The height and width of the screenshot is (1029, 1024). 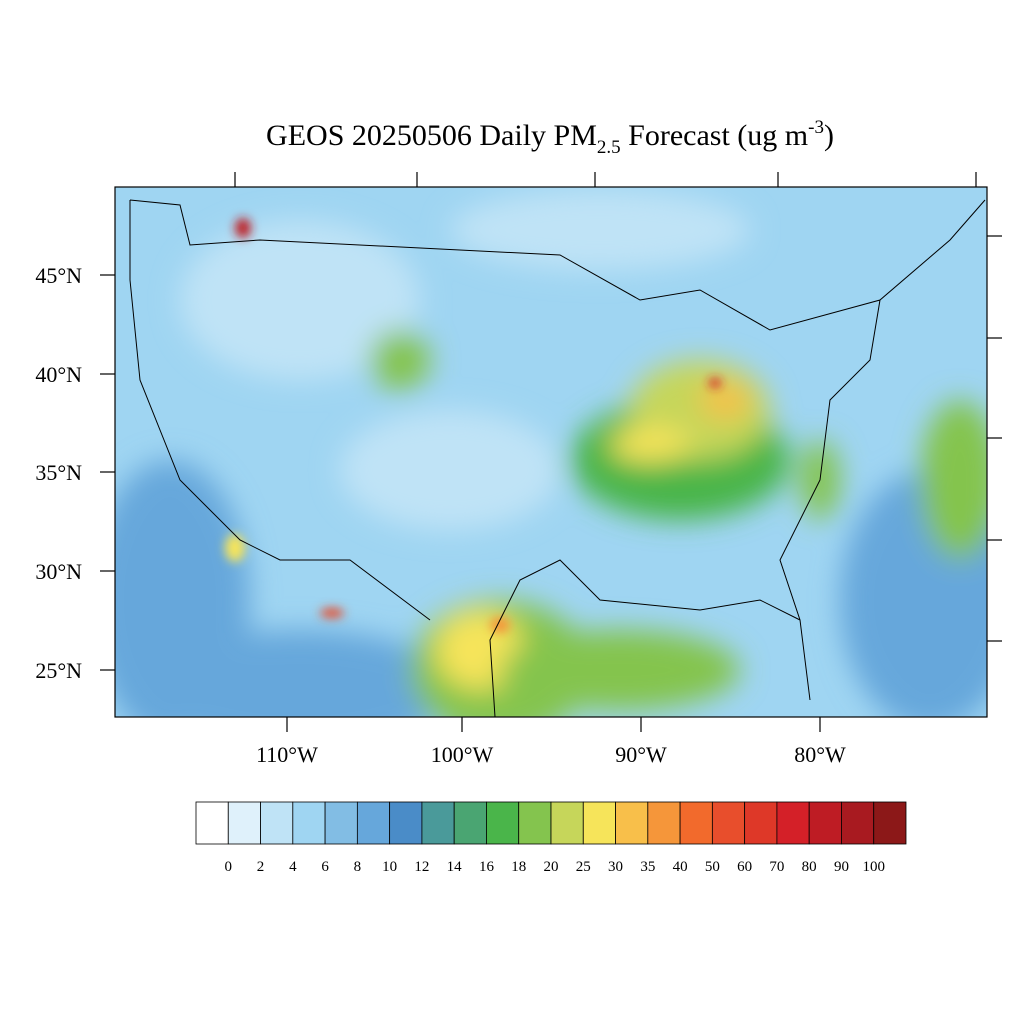 What do you see at coordinates (58, 275) in the screenshot?
I see `lat-label: 45°N` at bounding box center [58, 275].